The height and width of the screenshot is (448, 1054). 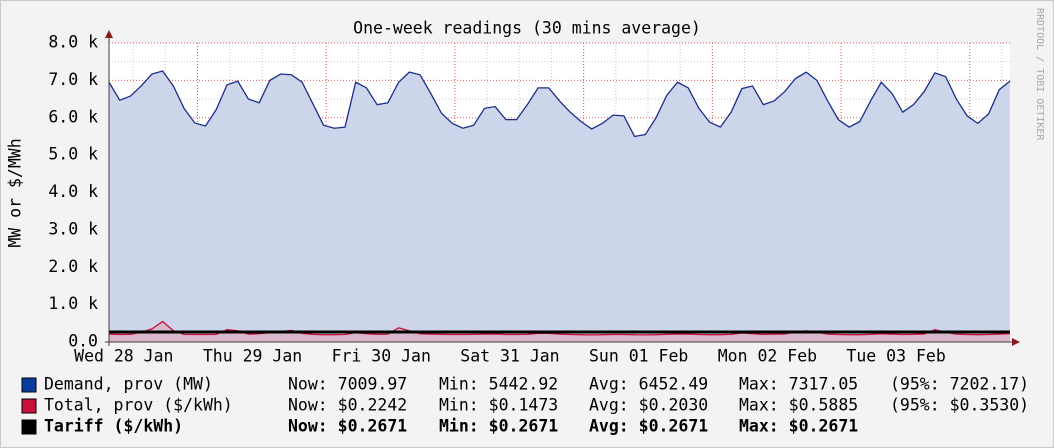 I want to click on y-tick-label: 0.0, so click(x=83, y=341).